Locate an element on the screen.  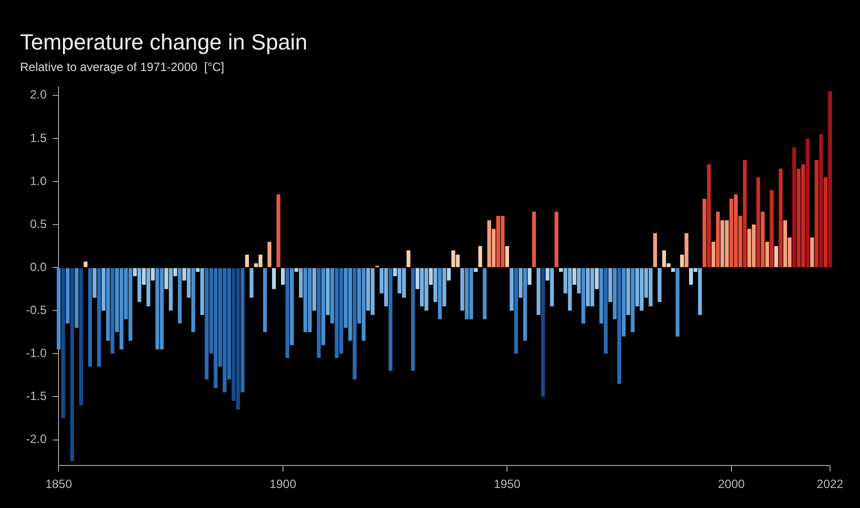
x-tick-label: 1850 is located at coordinates (58, 484).